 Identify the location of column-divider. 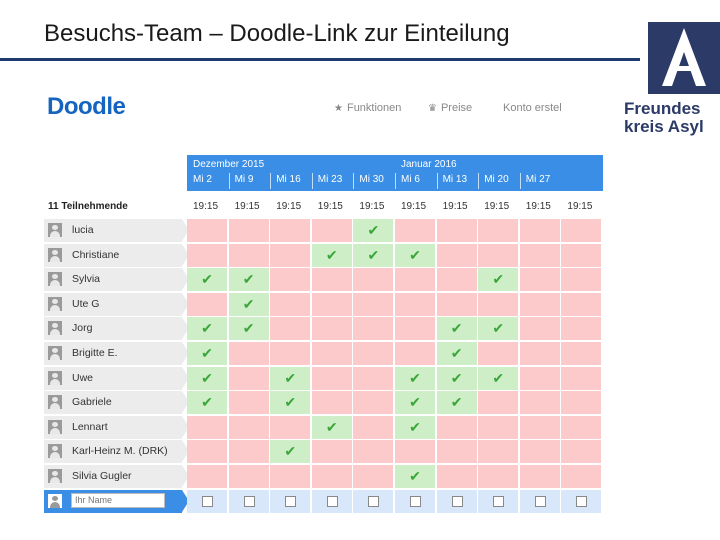
(271, 181).